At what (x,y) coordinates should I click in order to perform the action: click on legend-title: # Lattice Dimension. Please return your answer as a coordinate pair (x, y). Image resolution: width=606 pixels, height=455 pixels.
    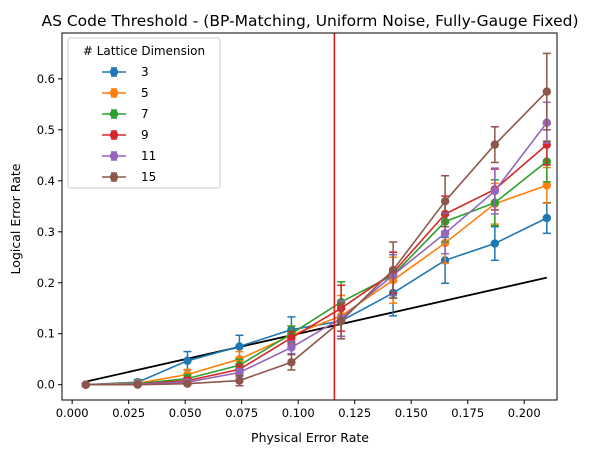
    Looking at the image, I should click on (144, 51).